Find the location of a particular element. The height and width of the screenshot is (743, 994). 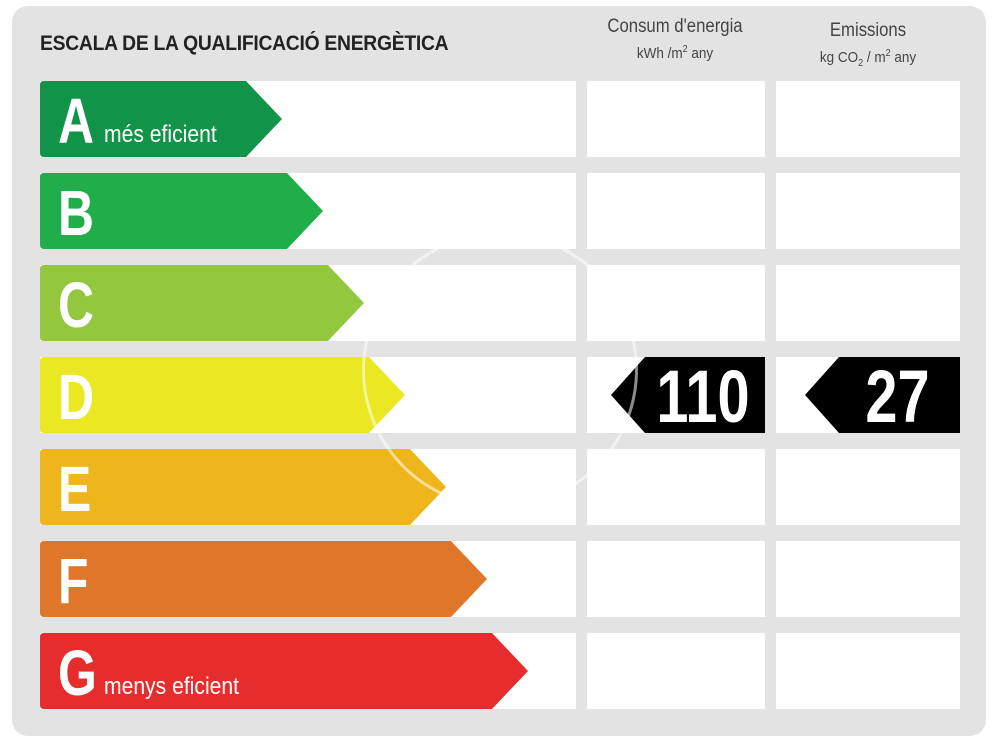

consumption-cell-b is located at coordinates (676, 211).